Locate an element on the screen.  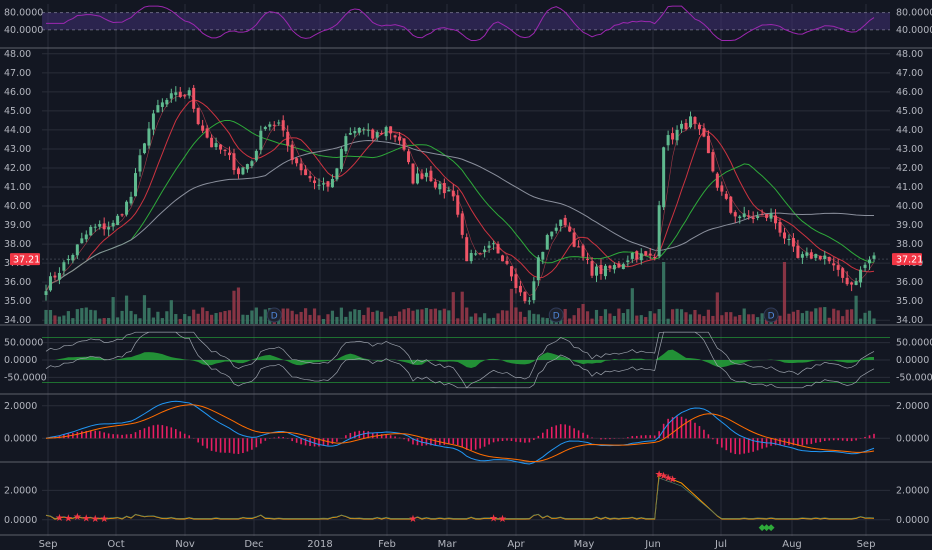
bottom-tick-label-left: 0.0000 is located at coordinates (20, 520).